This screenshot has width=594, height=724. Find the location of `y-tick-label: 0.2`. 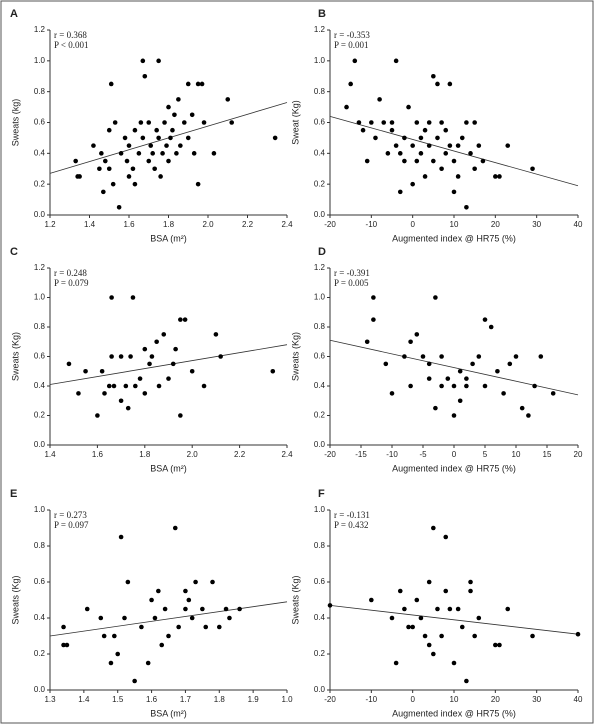

y-tick-label: 0.2 is located at coordinates (40, 183).